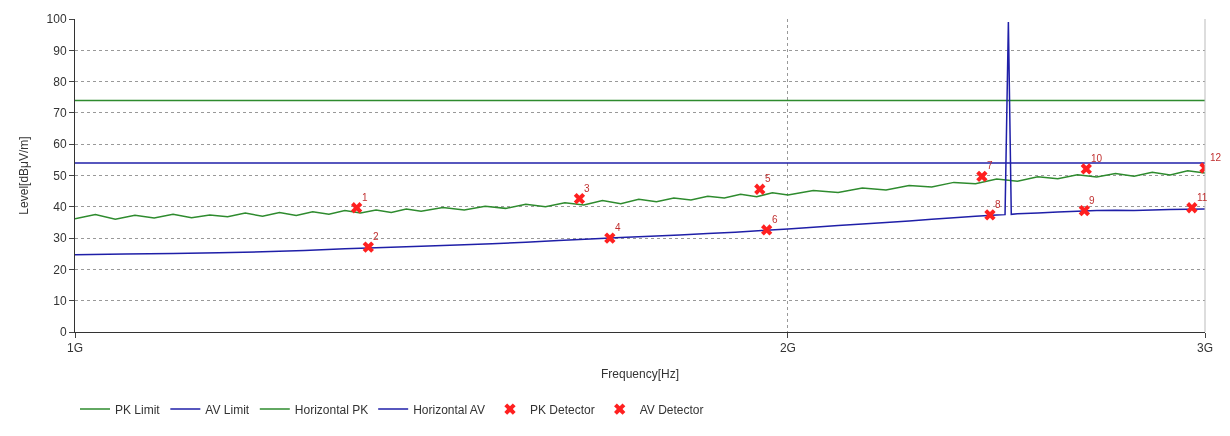 This screenshot has width=1230, height=436. What do you see at coordinates (768, 178) in the screenshot?
I see `annotation: 5` at bounding box center [768, 178].